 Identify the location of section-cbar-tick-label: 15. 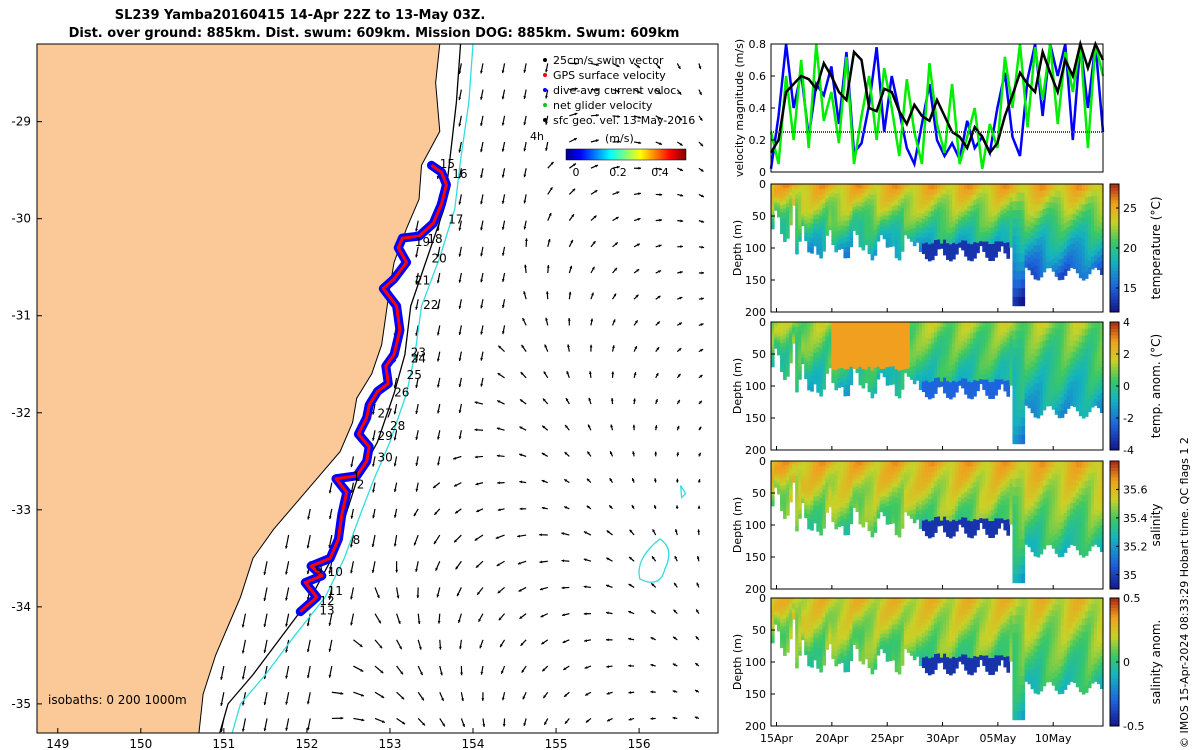
(1130, 288).